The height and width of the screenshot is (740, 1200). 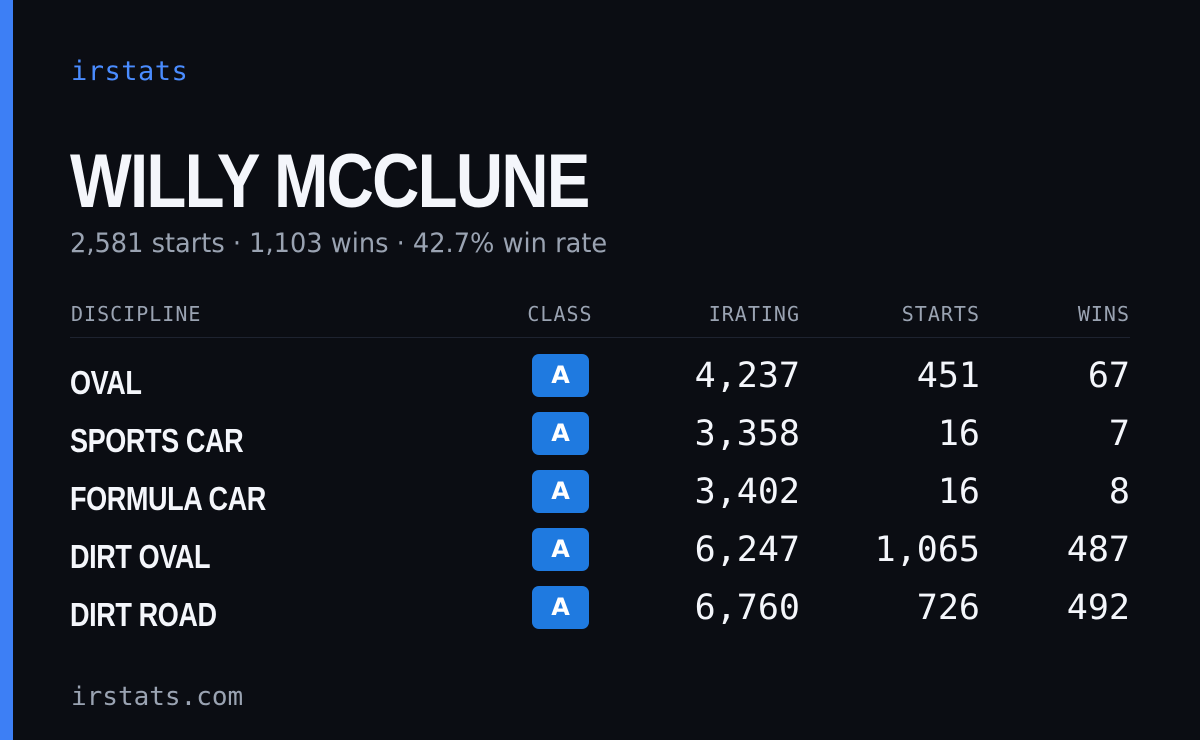 I want to click on discipline-label: DIRT OVAL, so click(x=140, y=556).